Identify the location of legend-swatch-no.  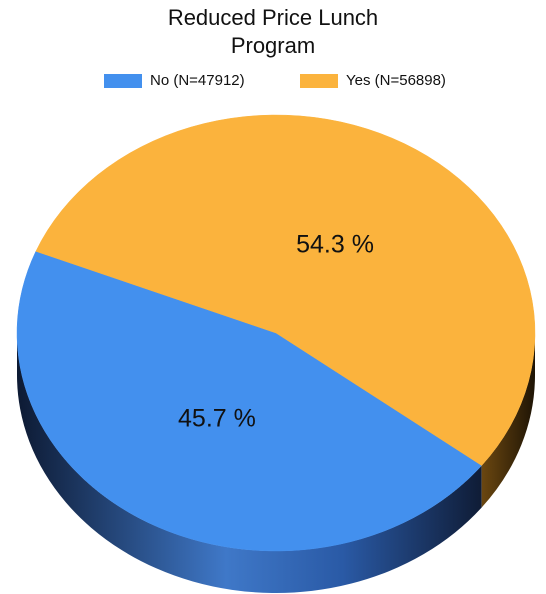
(123, 80).